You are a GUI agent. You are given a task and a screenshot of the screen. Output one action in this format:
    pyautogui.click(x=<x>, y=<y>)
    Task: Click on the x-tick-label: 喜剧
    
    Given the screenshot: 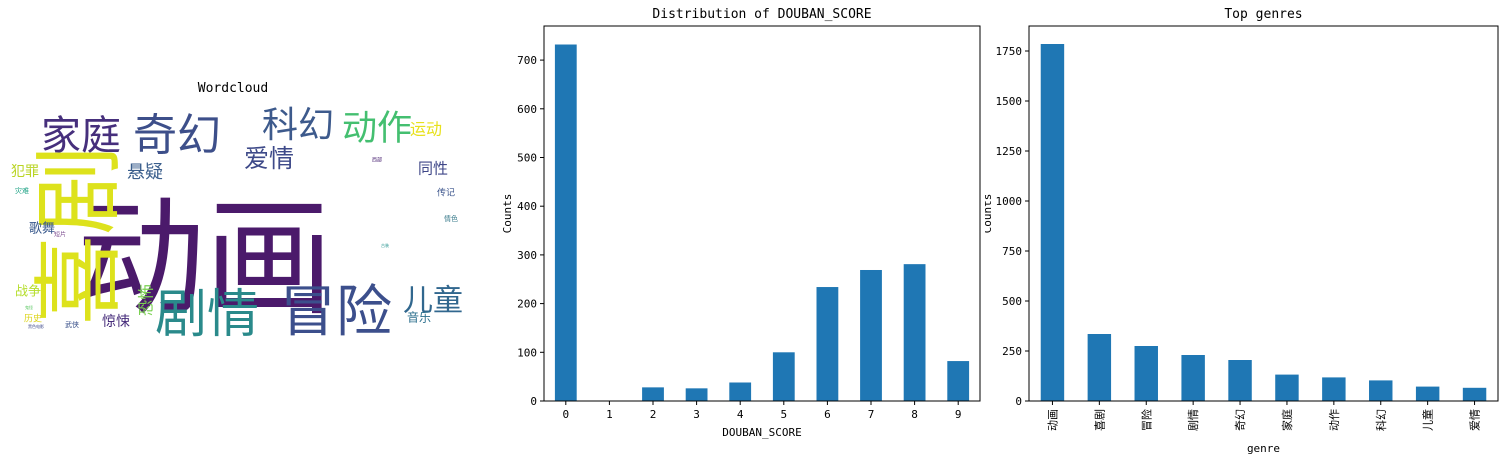 What is the action you would take?
    pyautogui.click(x=1099, y=420)
    